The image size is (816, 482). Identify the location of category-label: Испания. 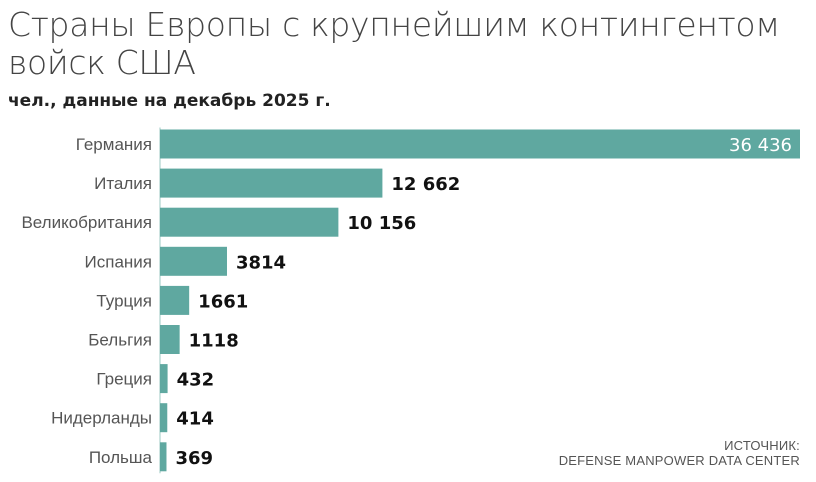
(118, 261).